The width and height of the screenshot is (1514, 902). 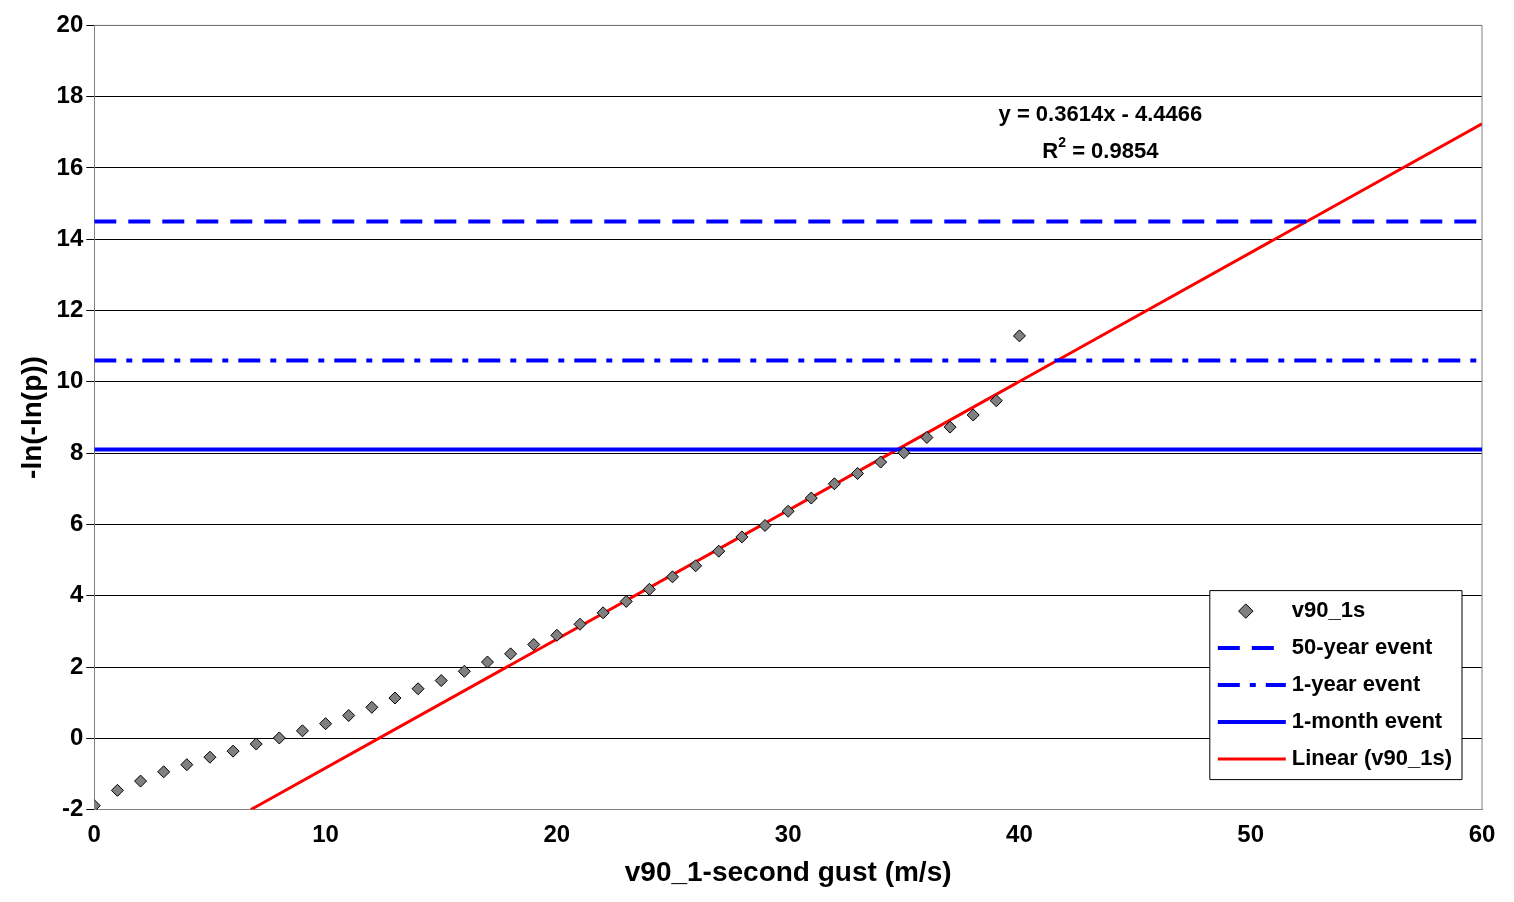 What do you see at coordinates (70, 309) in the screenshot?
I see `y-tick-label: 12` at bounding box center [70, 309].